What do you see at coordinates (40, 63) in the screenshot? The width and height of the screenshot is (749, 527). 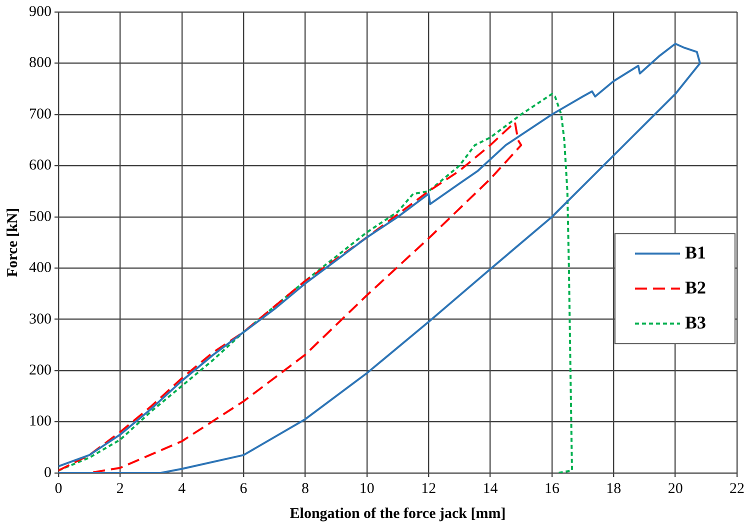 I see `y-tick-label: 800` at bounding box center [40, 63].